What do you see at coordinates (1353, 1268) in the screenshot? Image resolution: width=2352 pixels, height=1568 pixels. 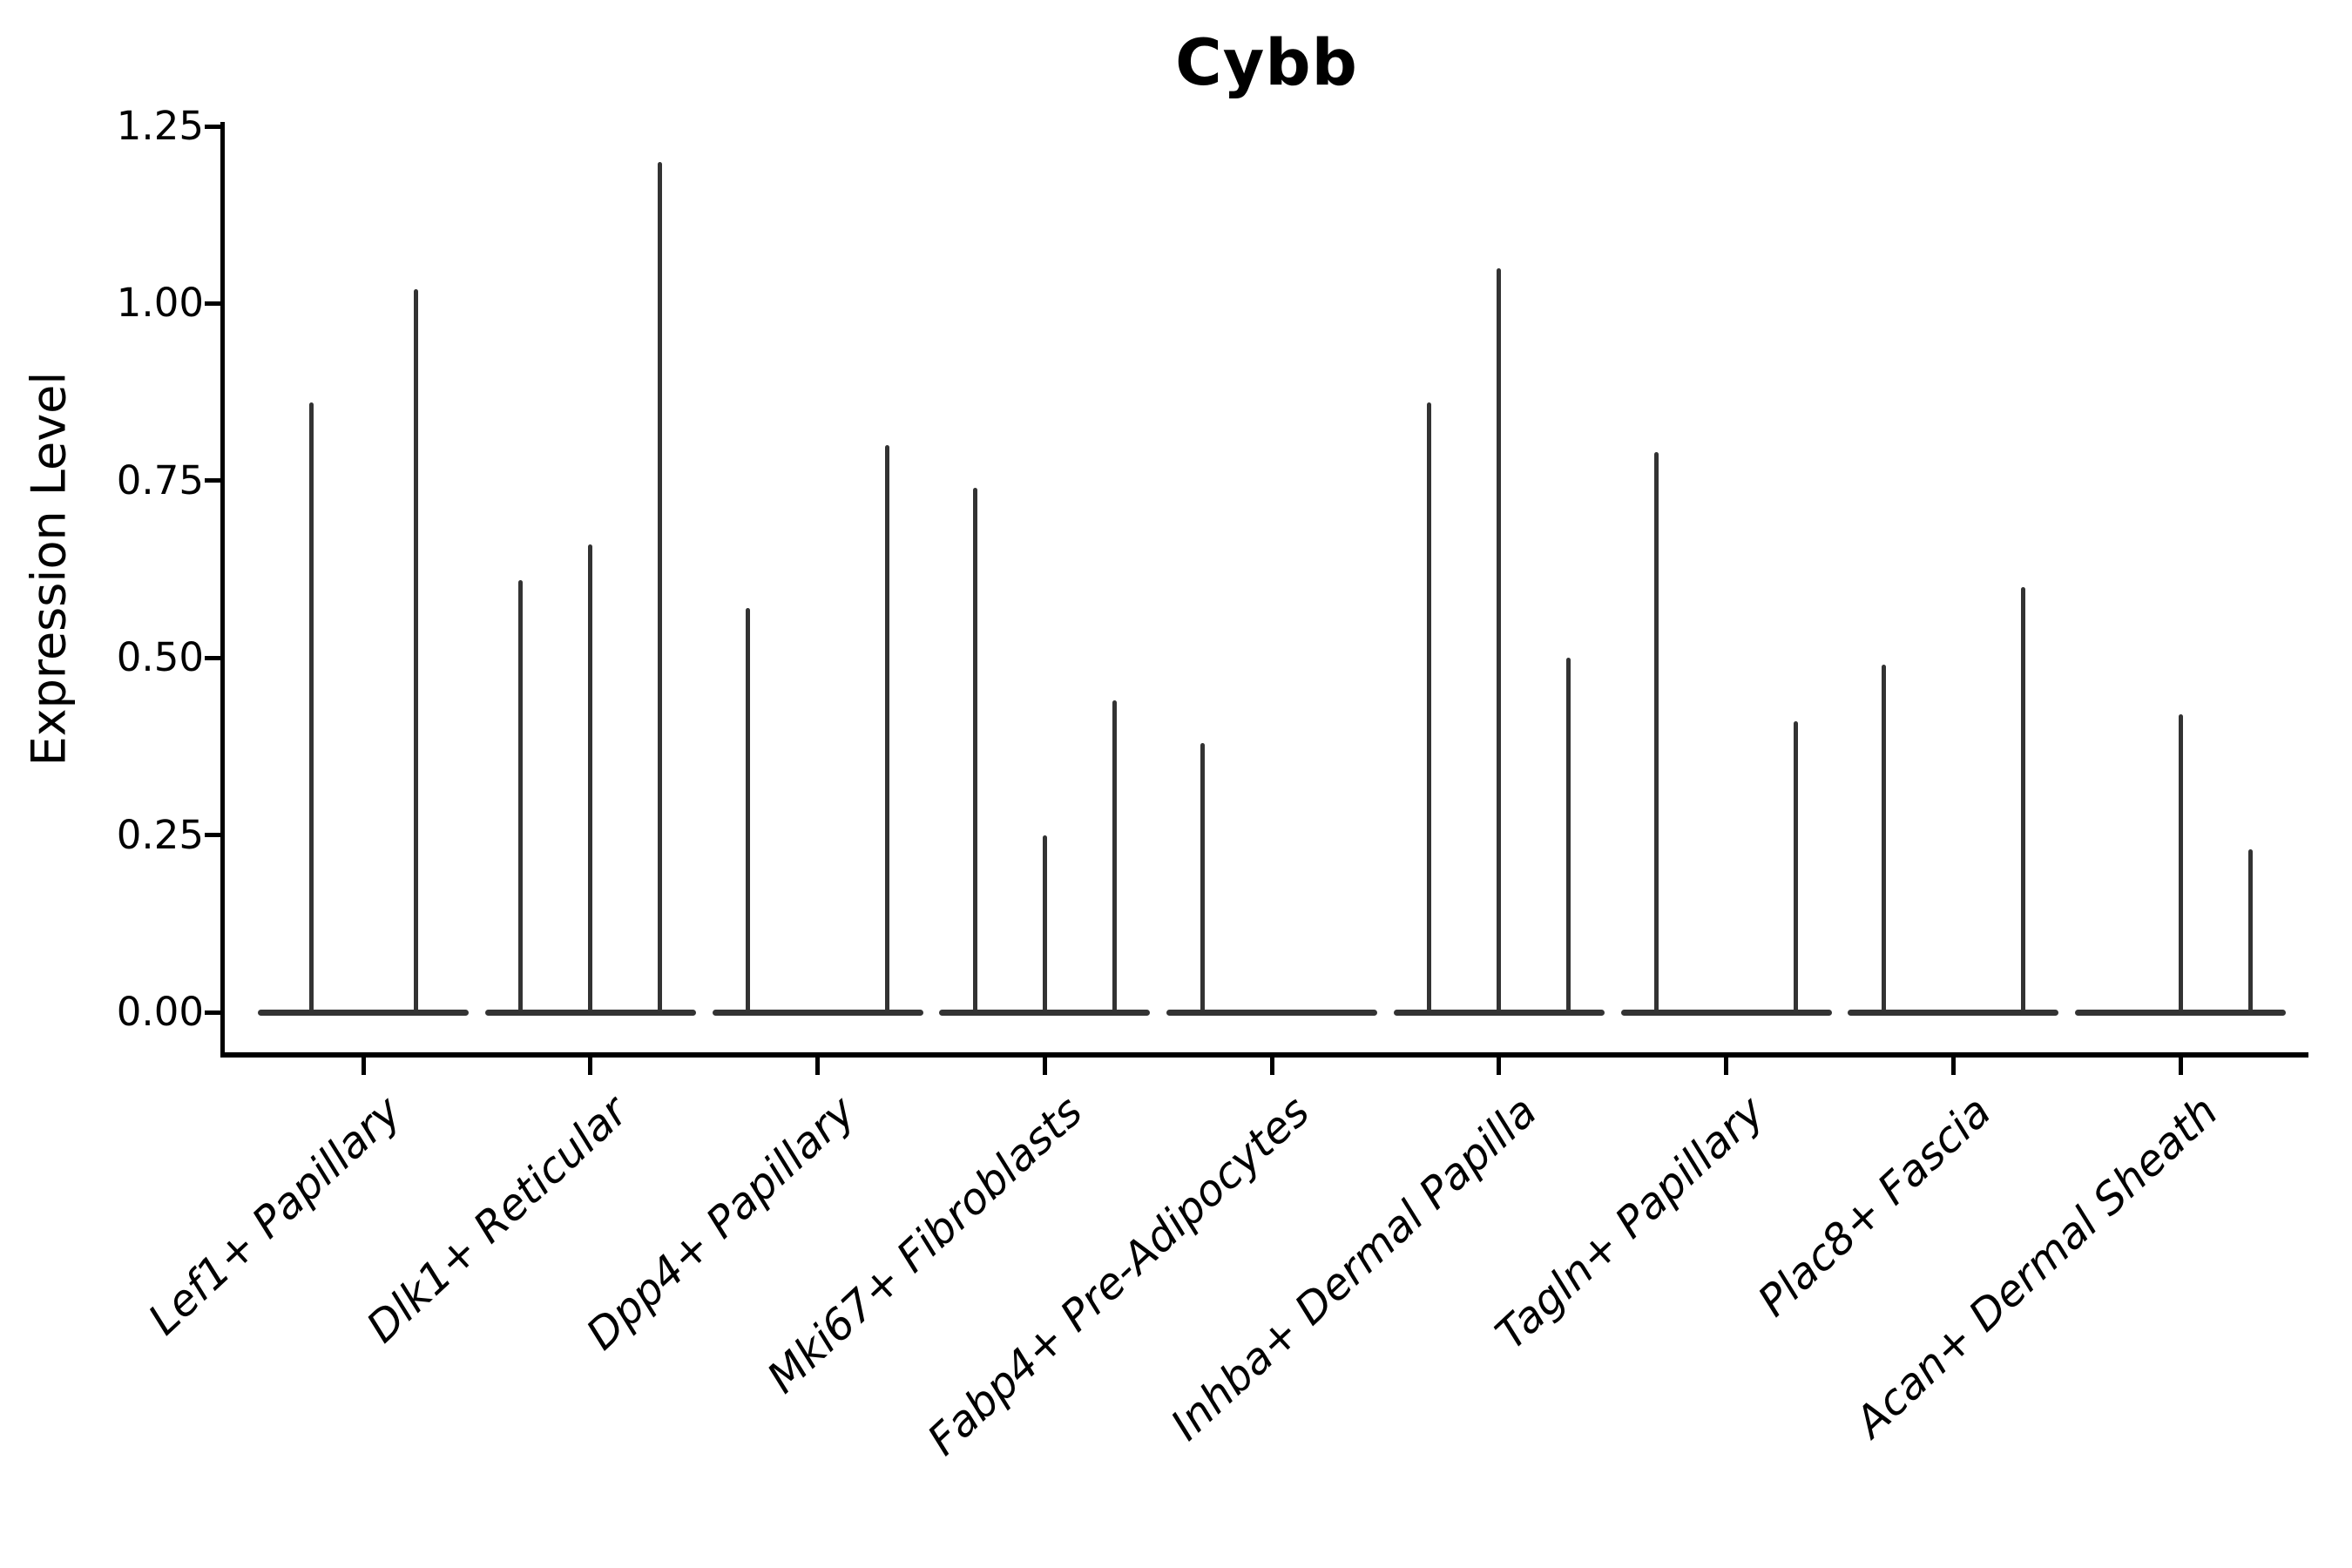 I see `x-tick-label: Inhba+ Dermal Papilla` at bounding box center [1353, 1268].